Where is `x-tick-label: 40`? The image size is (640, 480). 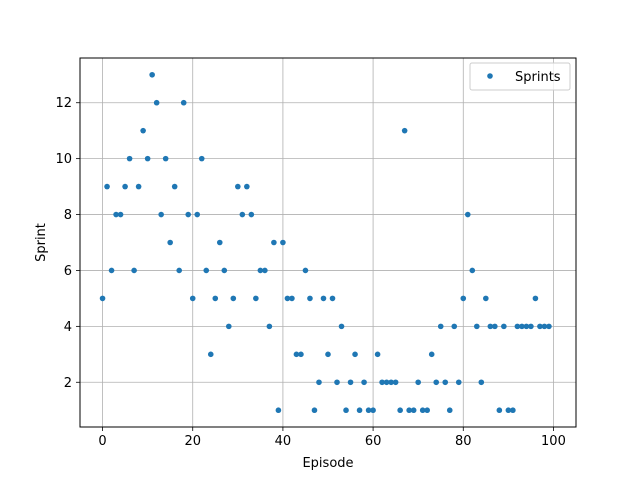
x-tick-label: 40 is located at coordinates (283, 441).